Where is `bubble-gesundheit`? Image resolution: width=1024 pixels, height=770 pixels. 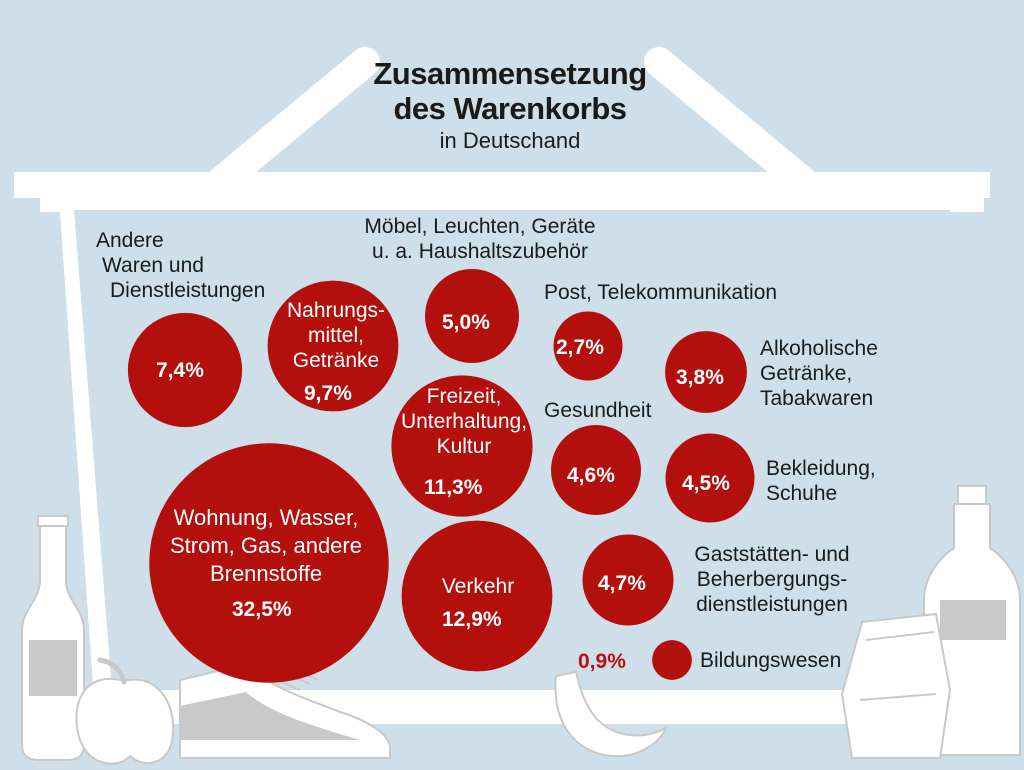
bubble-gesundheit is located at coordinates (596, 470).